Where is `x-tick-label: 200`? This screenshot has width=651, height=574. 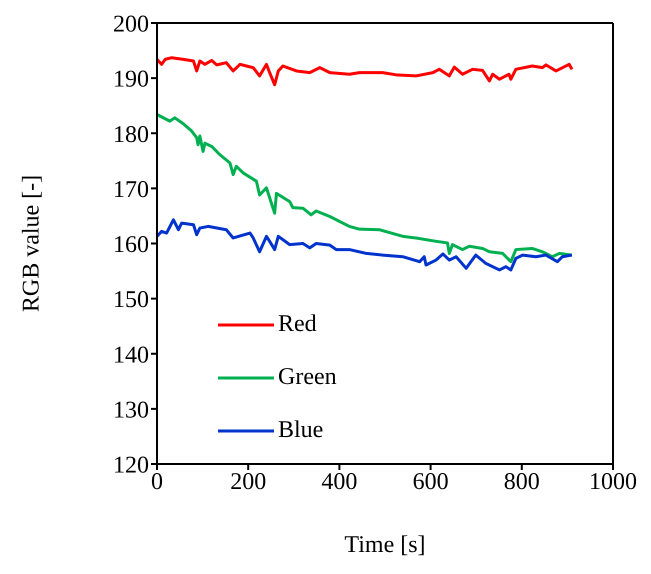
x-tick-label: 200 is located at coordinates (248, 482).